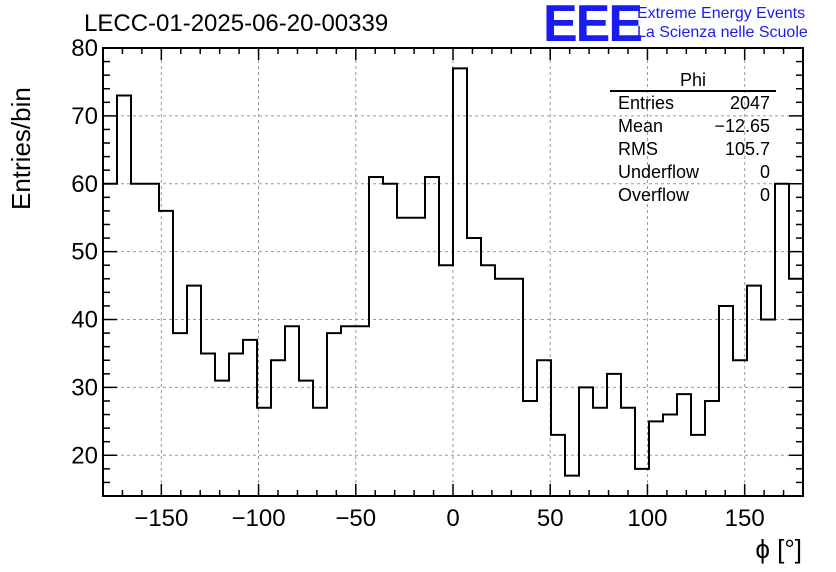 The width and height of the screenshot is (836, 572). Describe the element at coordinates (84, 252) in the screenshot. I see `y-tick-label: 50` at that location.